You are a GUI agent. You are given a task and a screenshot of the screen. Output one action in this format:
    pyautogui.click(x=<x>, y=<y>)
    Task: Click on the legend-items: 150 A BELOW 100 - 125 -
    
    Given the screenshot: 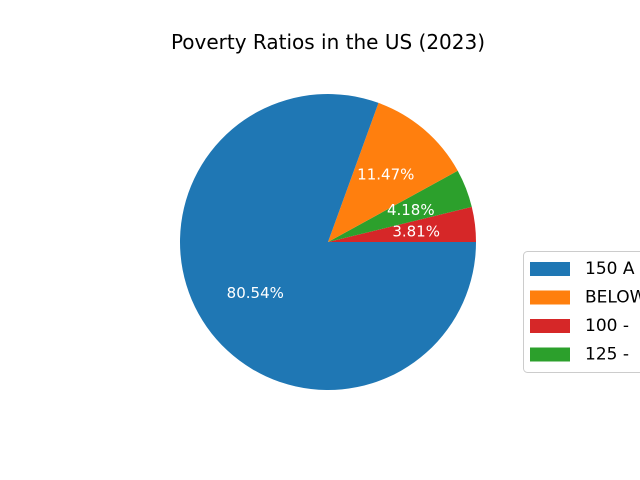 What is the action you would take?
    pyautogui.click(x=585, y=312)
    